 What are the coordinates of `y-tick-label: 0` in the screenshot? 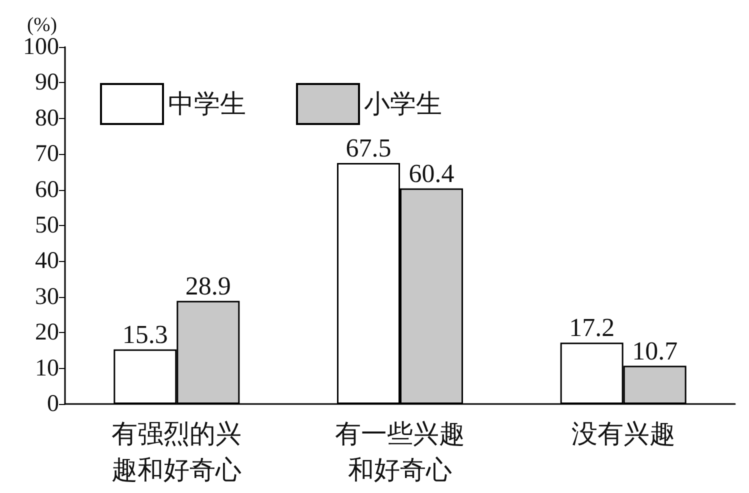 It's located at (53, 404).